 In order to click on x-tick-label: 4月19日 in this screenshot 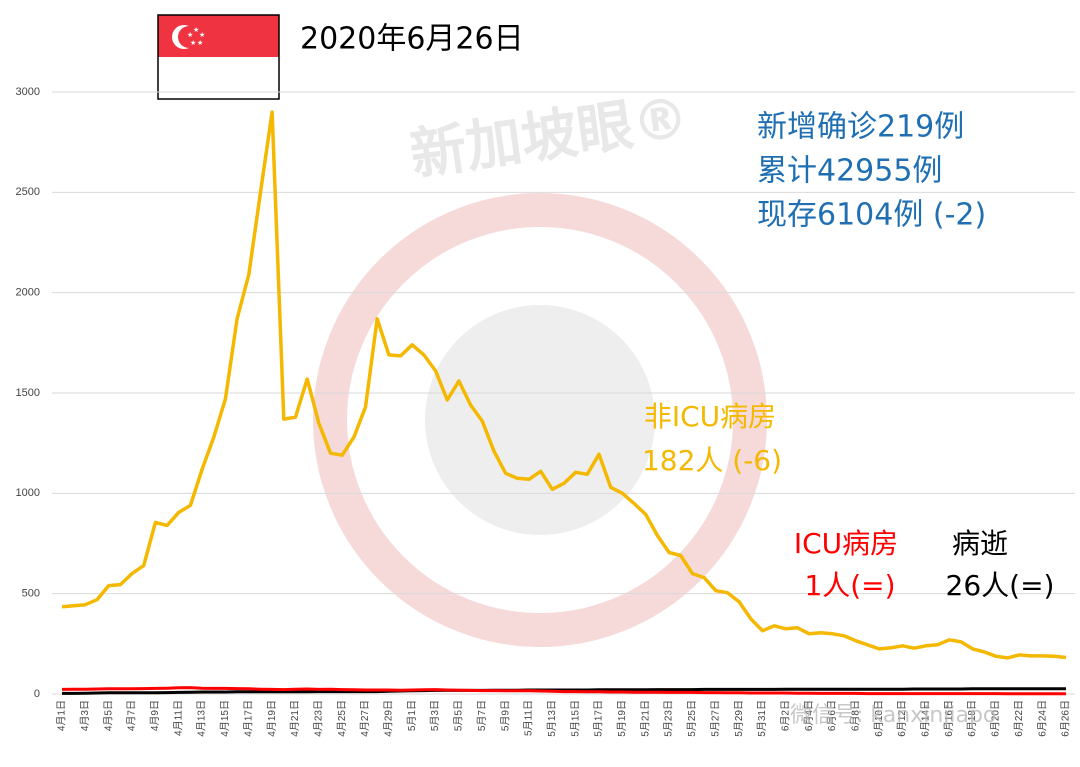, I will do `click(272, 718)`.